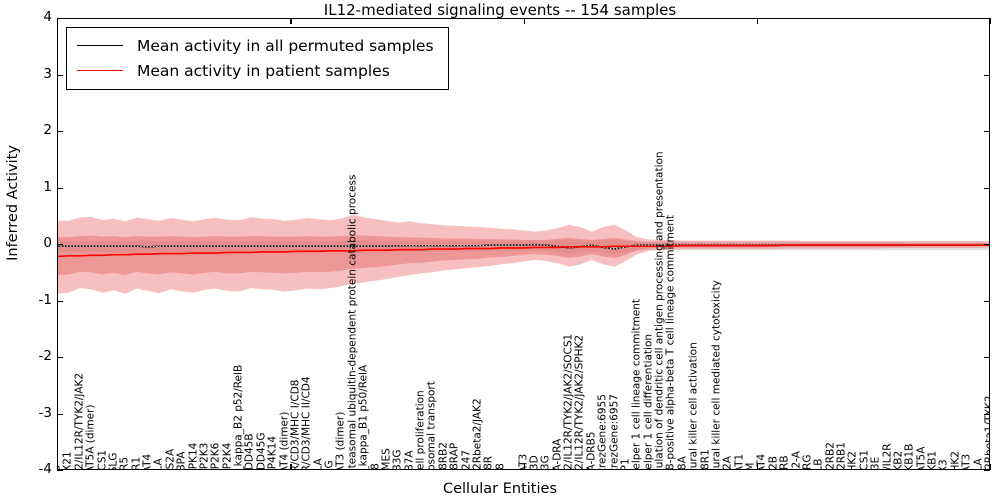 The image size is (1000, 500). What do you see at coordinates (500, 489) in the screenshot?
I see `x-axis-label: Cellular Entities` at bounding box center [500, 489].